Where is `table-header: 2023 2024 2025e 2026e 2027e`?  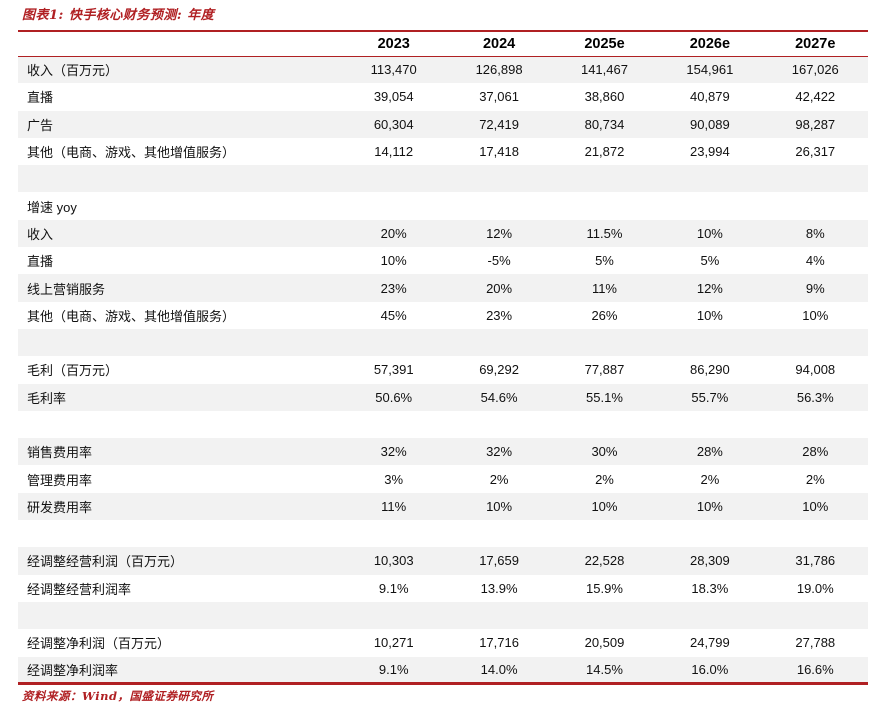 table-header: 2023 2024 2025e 2026e 2027e is located at coordinates (443, 43).